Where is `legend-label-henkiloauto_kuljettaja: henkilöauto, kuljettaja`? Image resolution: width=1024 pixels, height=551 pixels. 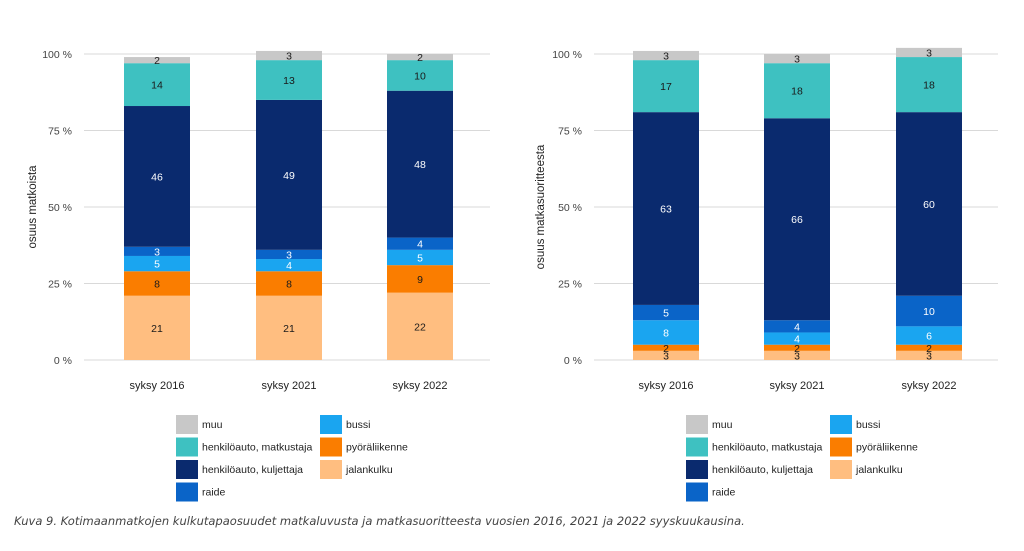
legend-label-henkiloauto_kuljettaja: henkilöauto, kuljettaja is located at coordinates (762, 470).